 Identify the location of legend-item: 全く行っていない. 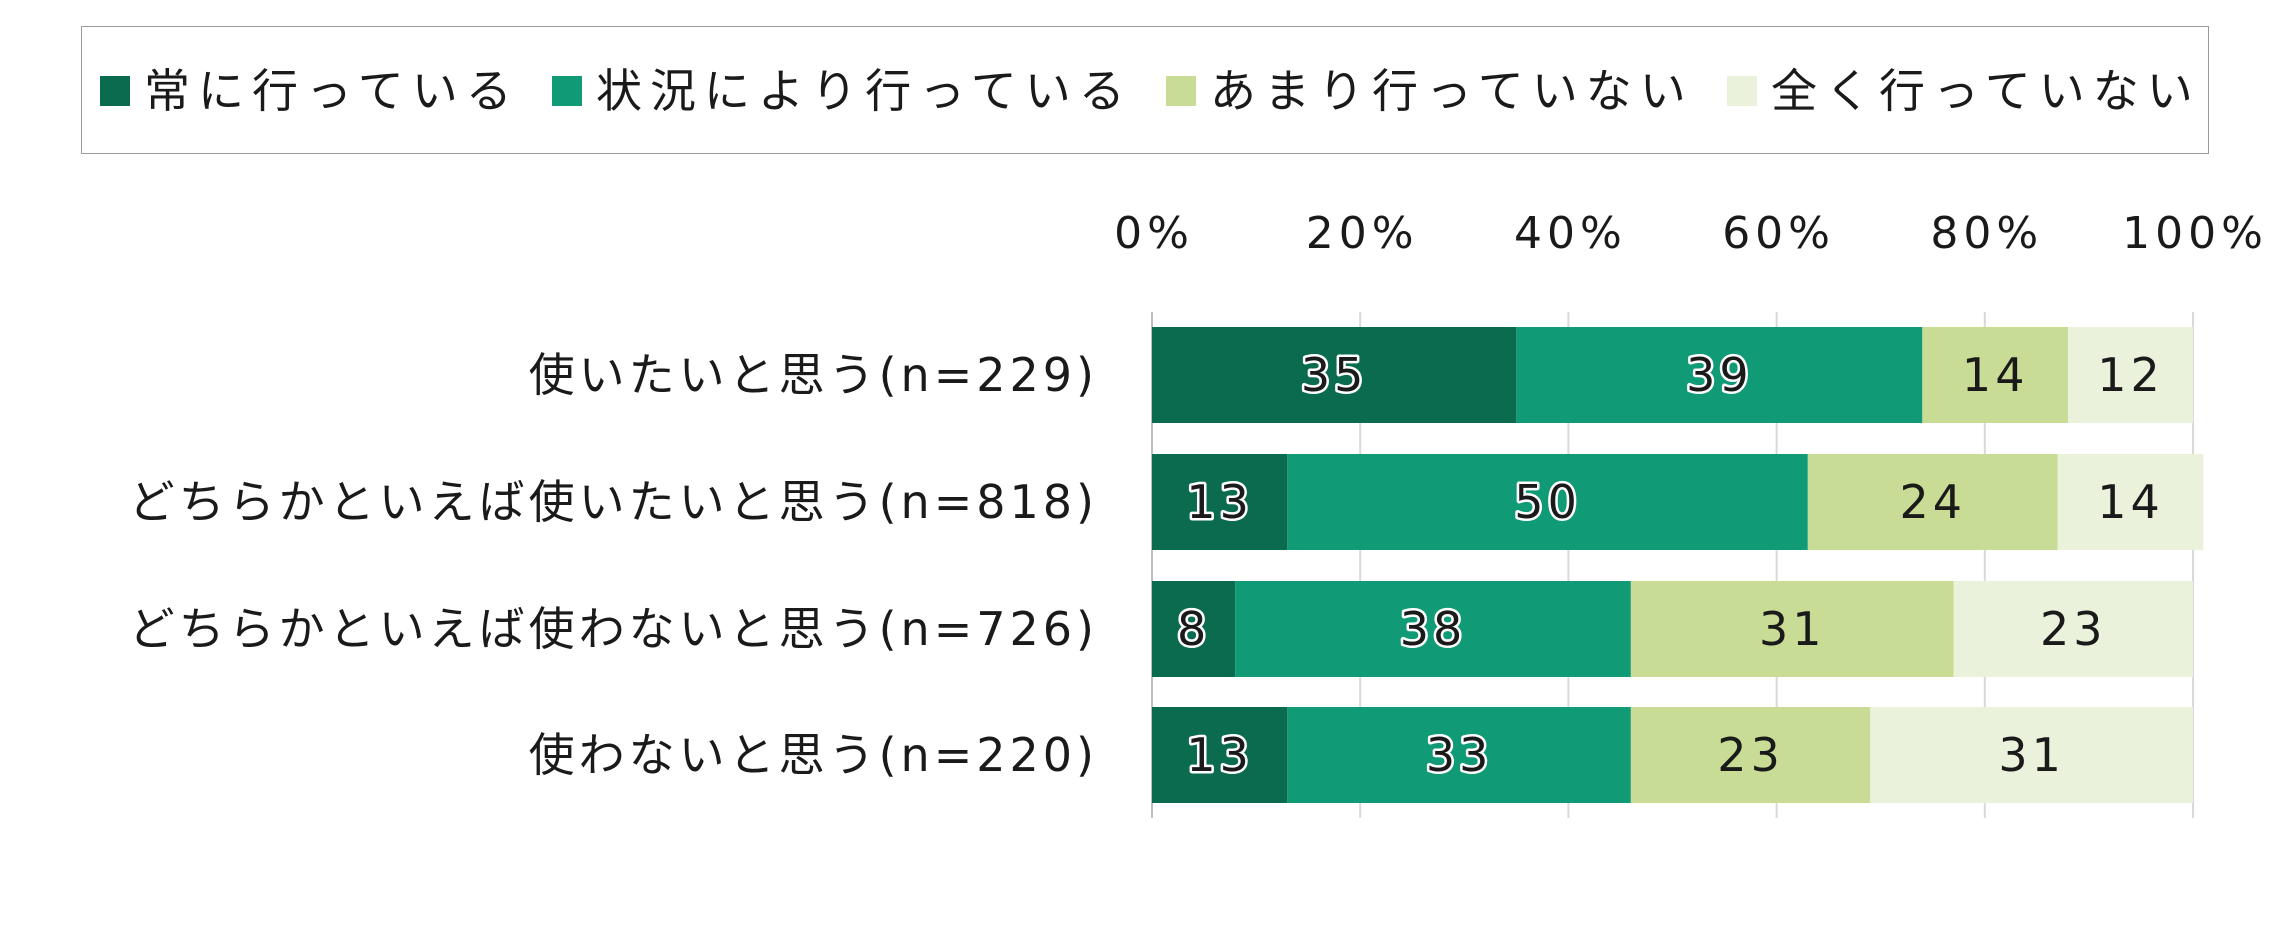
(1964, 91).